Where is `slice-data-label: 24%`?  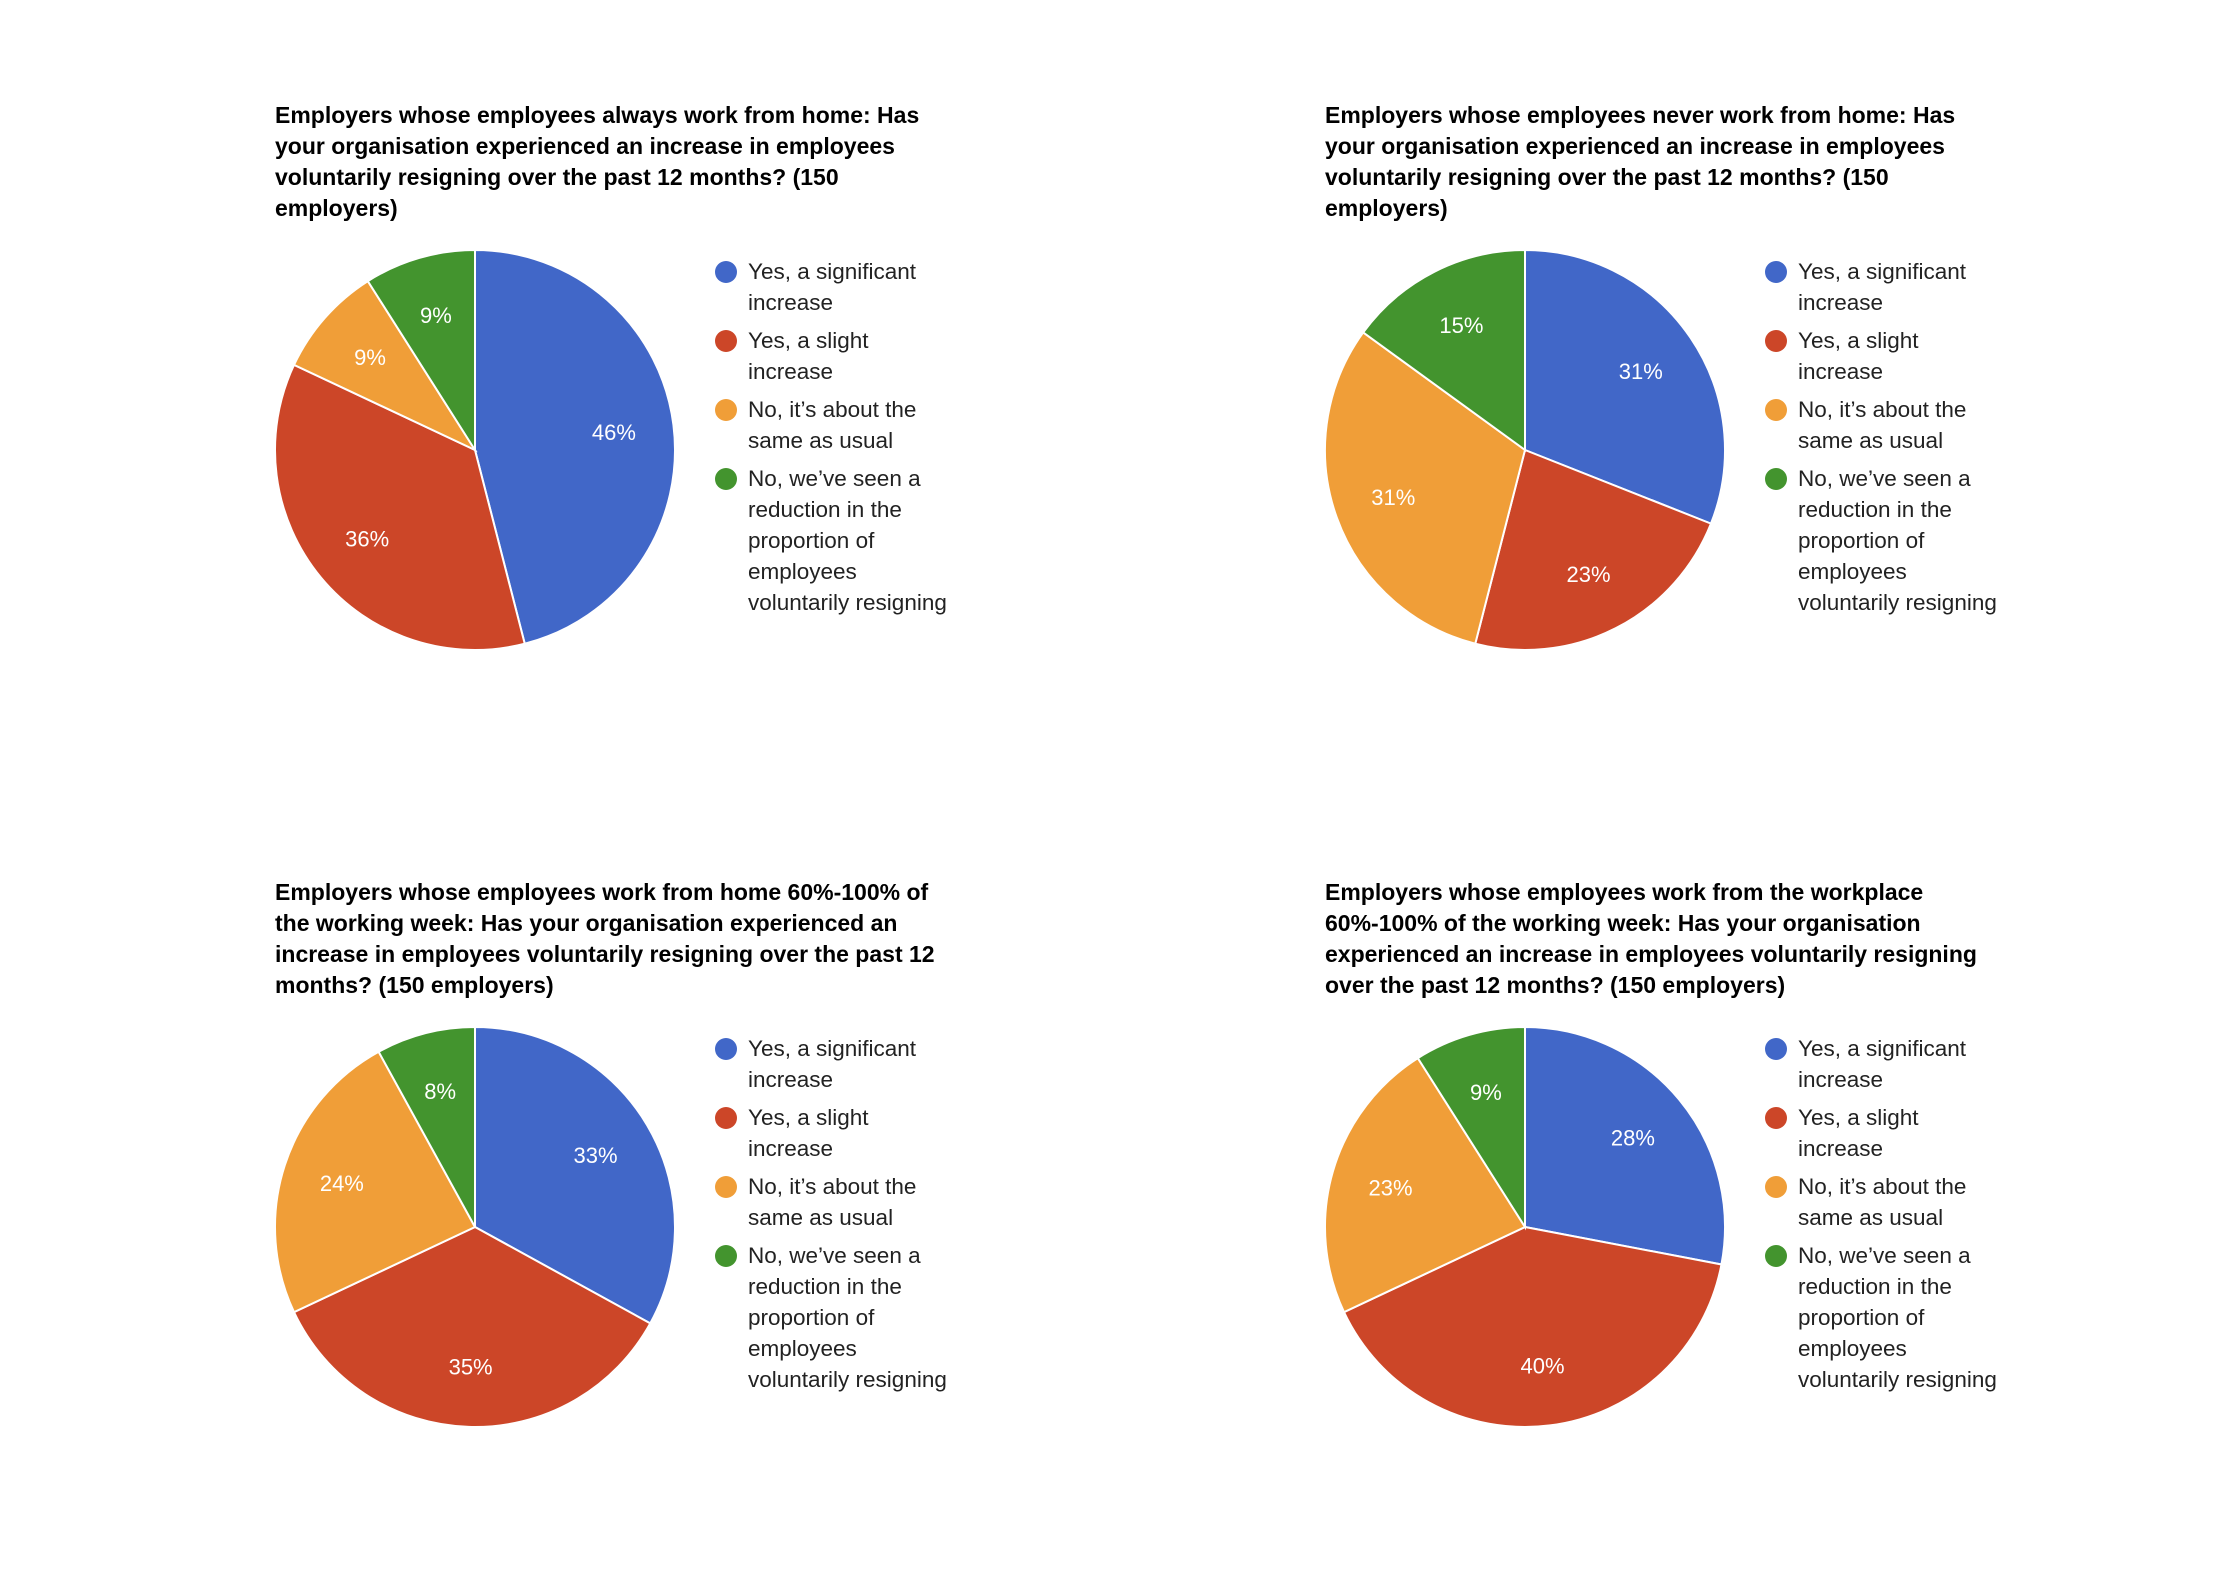 slice-data-label: 24% is located at coordinates (342, 1183).